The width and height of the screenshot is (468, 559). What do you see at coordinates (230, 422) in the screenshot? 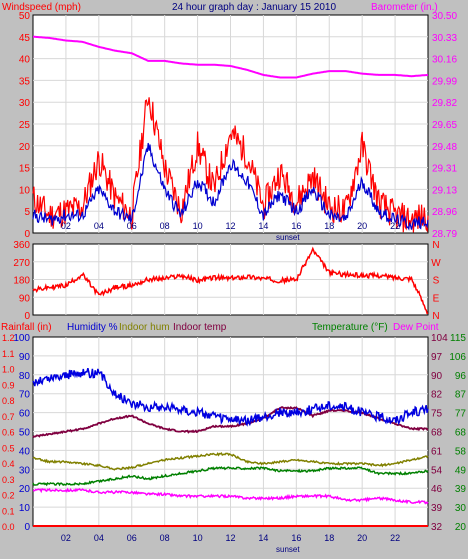
I see `temperature-line` at bounding box center [230, 422].